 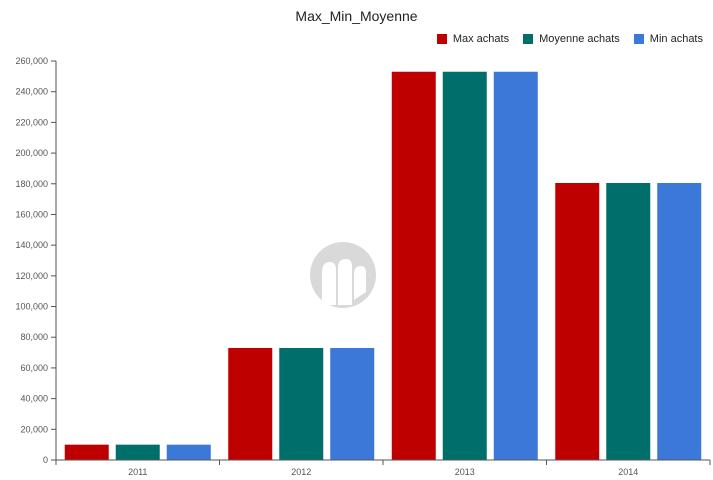 I want to click on x-tick-label: 2011, so click(x=137, y=472).